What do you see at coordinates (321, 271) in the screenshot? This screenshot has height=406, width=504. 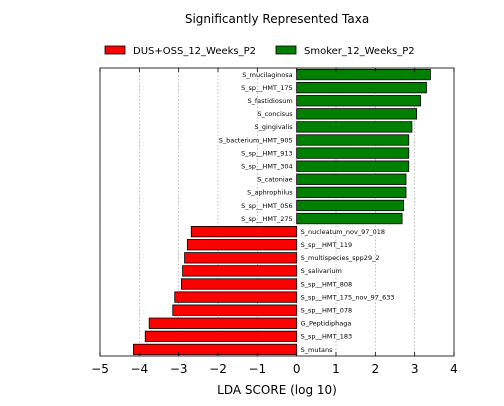 I see `bar-label: S_salivarium` at bounding box center [321, 271].